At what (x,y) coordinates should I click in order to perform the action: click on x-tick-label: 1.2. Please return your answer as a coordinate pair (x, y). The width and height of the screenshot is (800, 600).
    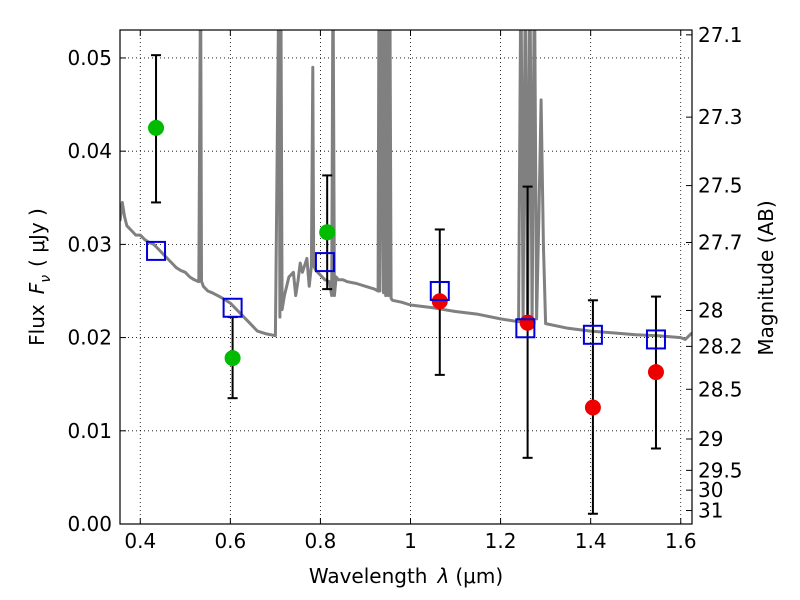
    Looking at the image, I should click on (501, 541).